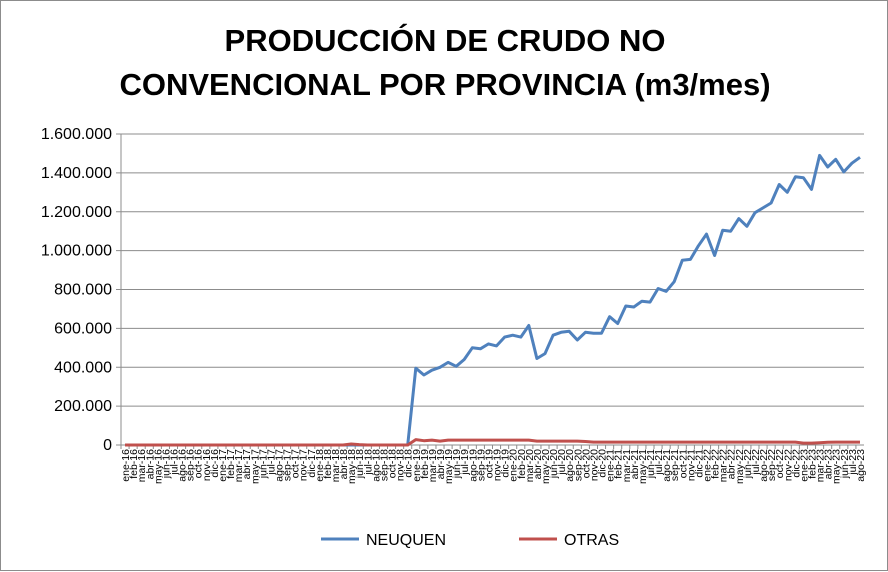 This screenshot has height=572, width=888. Describe the element at coordinates (344, 464) in the screenshot. I see `x-tick-label: abr-18` at that location.